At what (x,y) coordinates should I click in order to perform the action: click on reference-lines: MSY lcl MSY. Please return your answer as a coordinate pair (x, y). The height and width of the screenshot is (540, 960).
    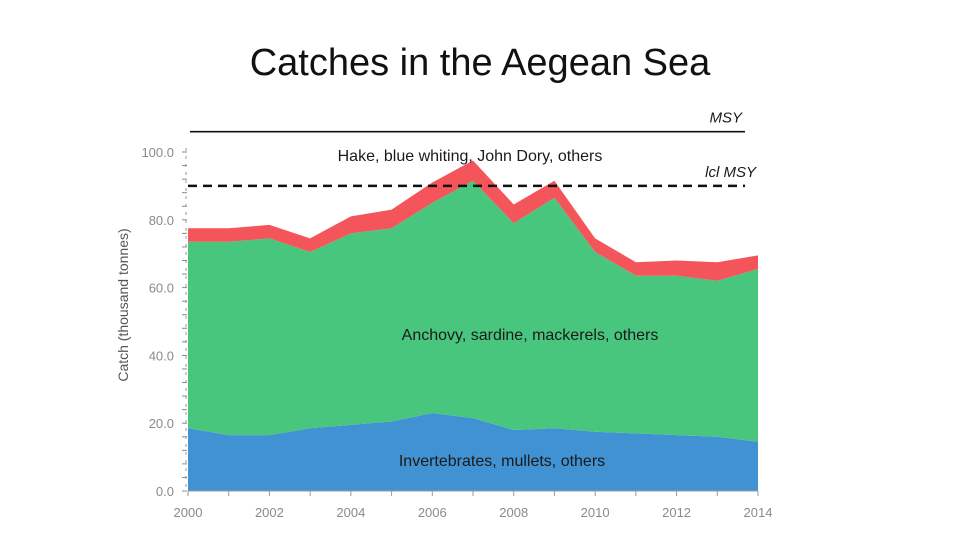
    Looking at the image, I should click on (472, 149).